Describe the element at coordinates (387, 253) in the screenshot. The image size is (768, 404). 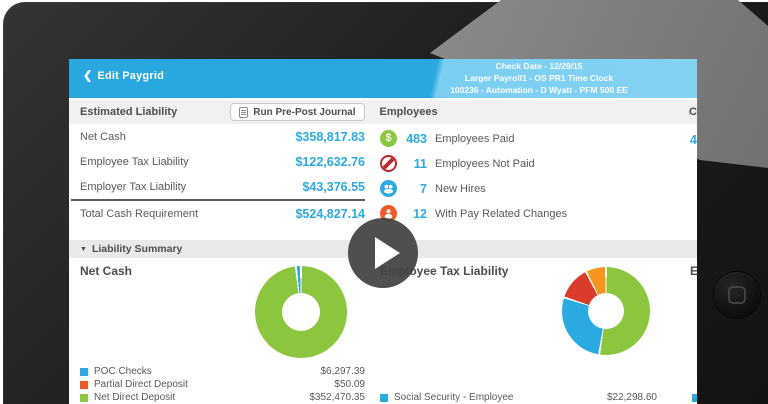
I see `play-icon` at that location.